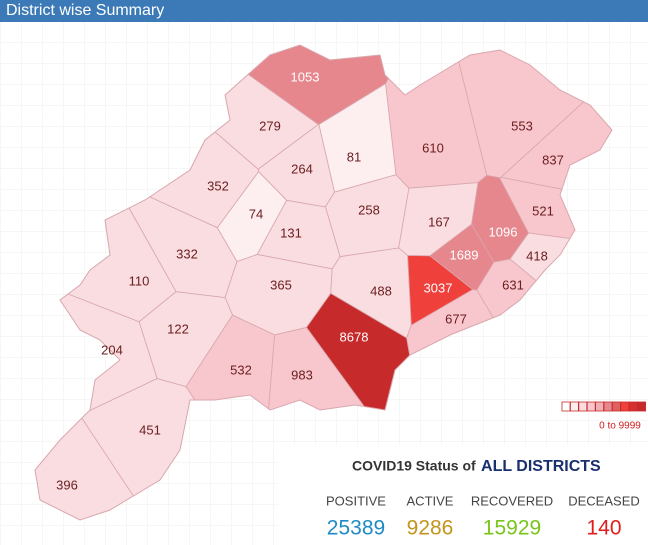 Image resolution: width=648 pixels, height=545 pixels. I want to click on district-value: 1096, so click(503, 231).